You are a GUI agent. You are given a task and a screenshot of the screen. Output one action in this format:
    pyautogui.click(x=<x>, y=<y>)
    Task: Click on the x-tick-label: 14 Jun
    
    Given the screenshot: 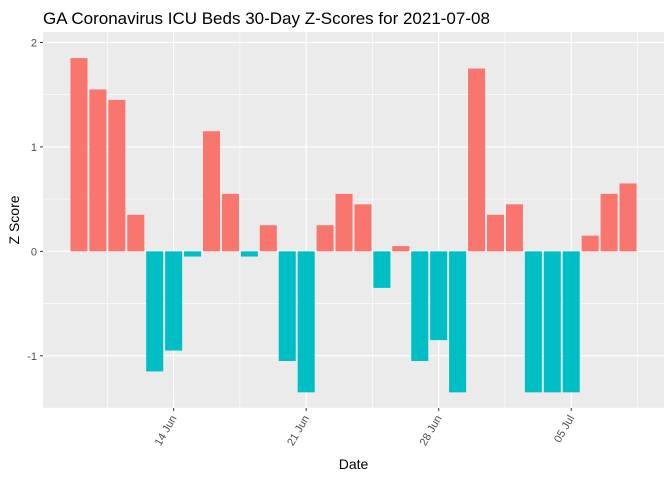 What is the action you would take?
    pyautogui.click(x=166, y=430)
    